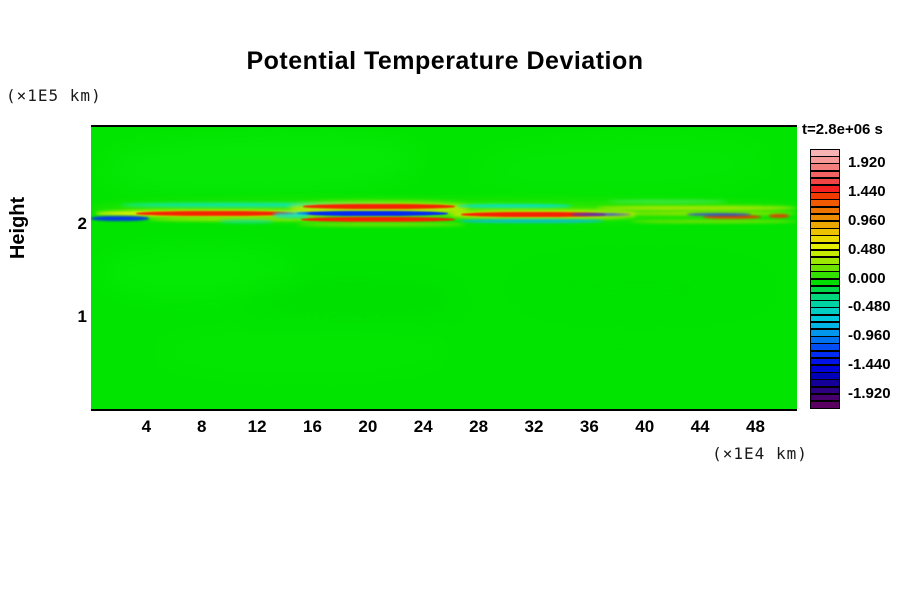 The image size is (900, 600). I want to click on colorbar-tick-label: -1.920, so click(869, 393).